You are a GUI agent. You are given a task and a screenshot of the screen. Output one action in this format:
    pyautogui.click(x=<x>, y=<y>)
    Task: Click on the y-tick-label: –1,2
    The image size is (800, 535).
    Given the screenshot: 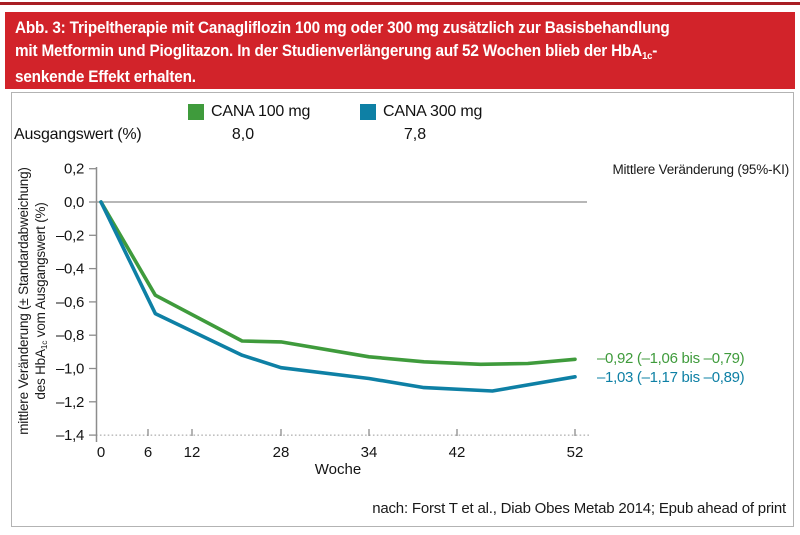 What is the action you would take?
    pyautogui.click(x=70, y=402)
    